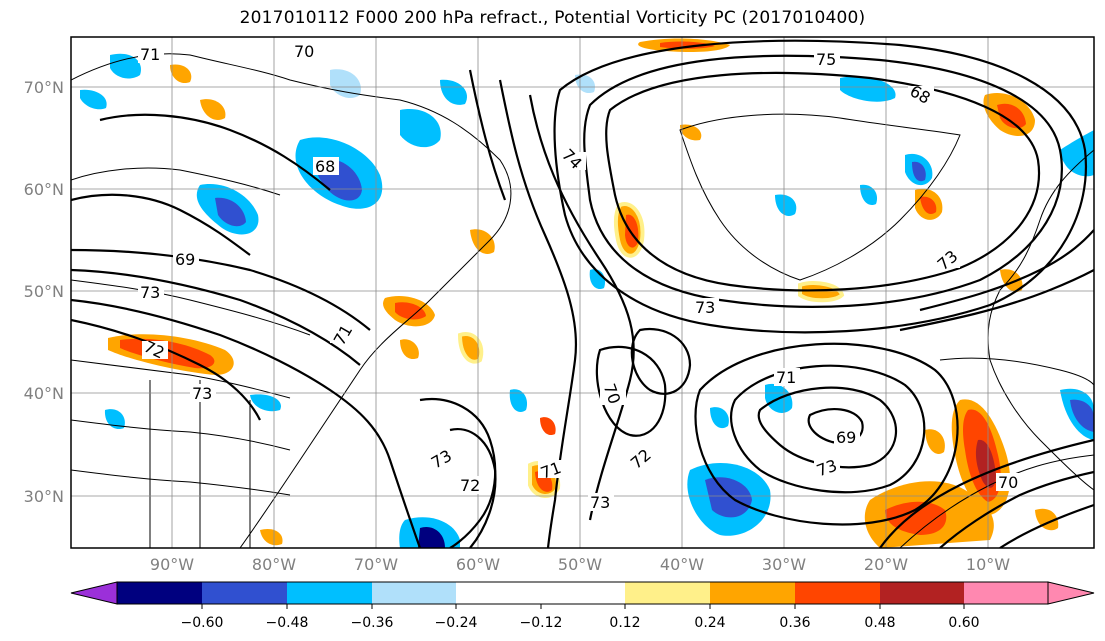 The image size is (1105, 641). Describe the element at coordinates (202, 623) in the screenshot. I see `colorbar-tick-label: −0.60` at that location.